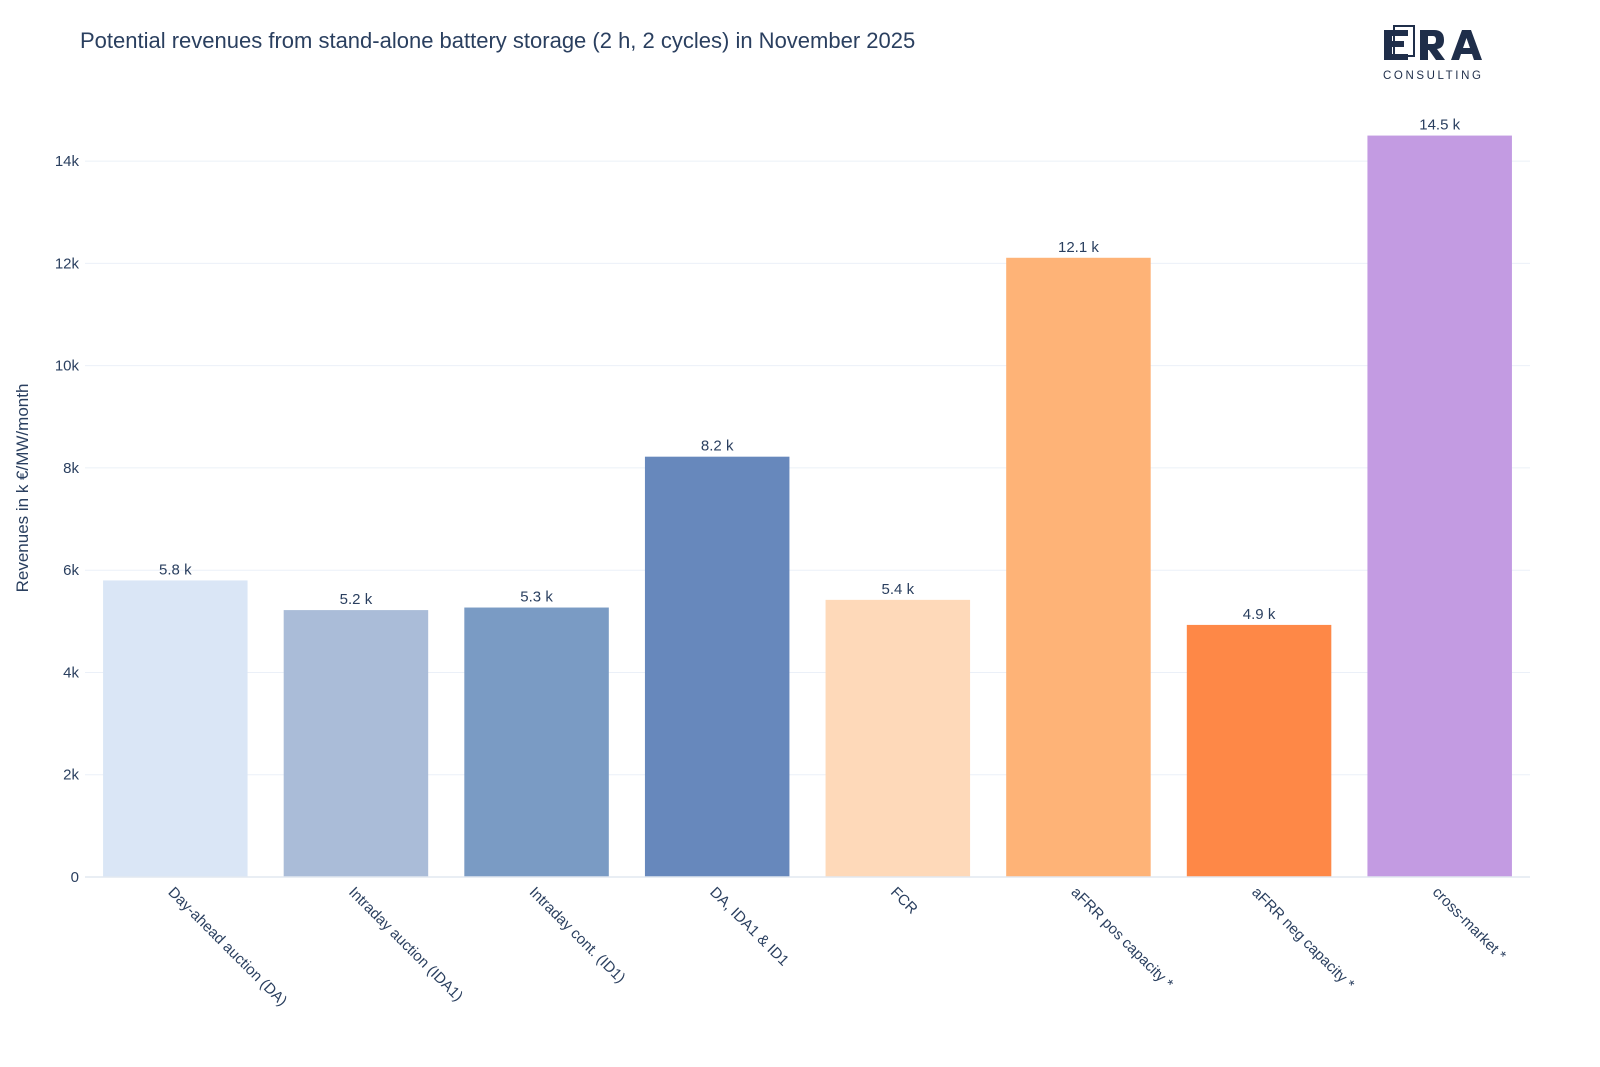 The width and height of the screenshot is (1600, 1067). Describe the element at coordinates (67, 161) in the screenshot. I see `y-tick-label: 14k` at that location.